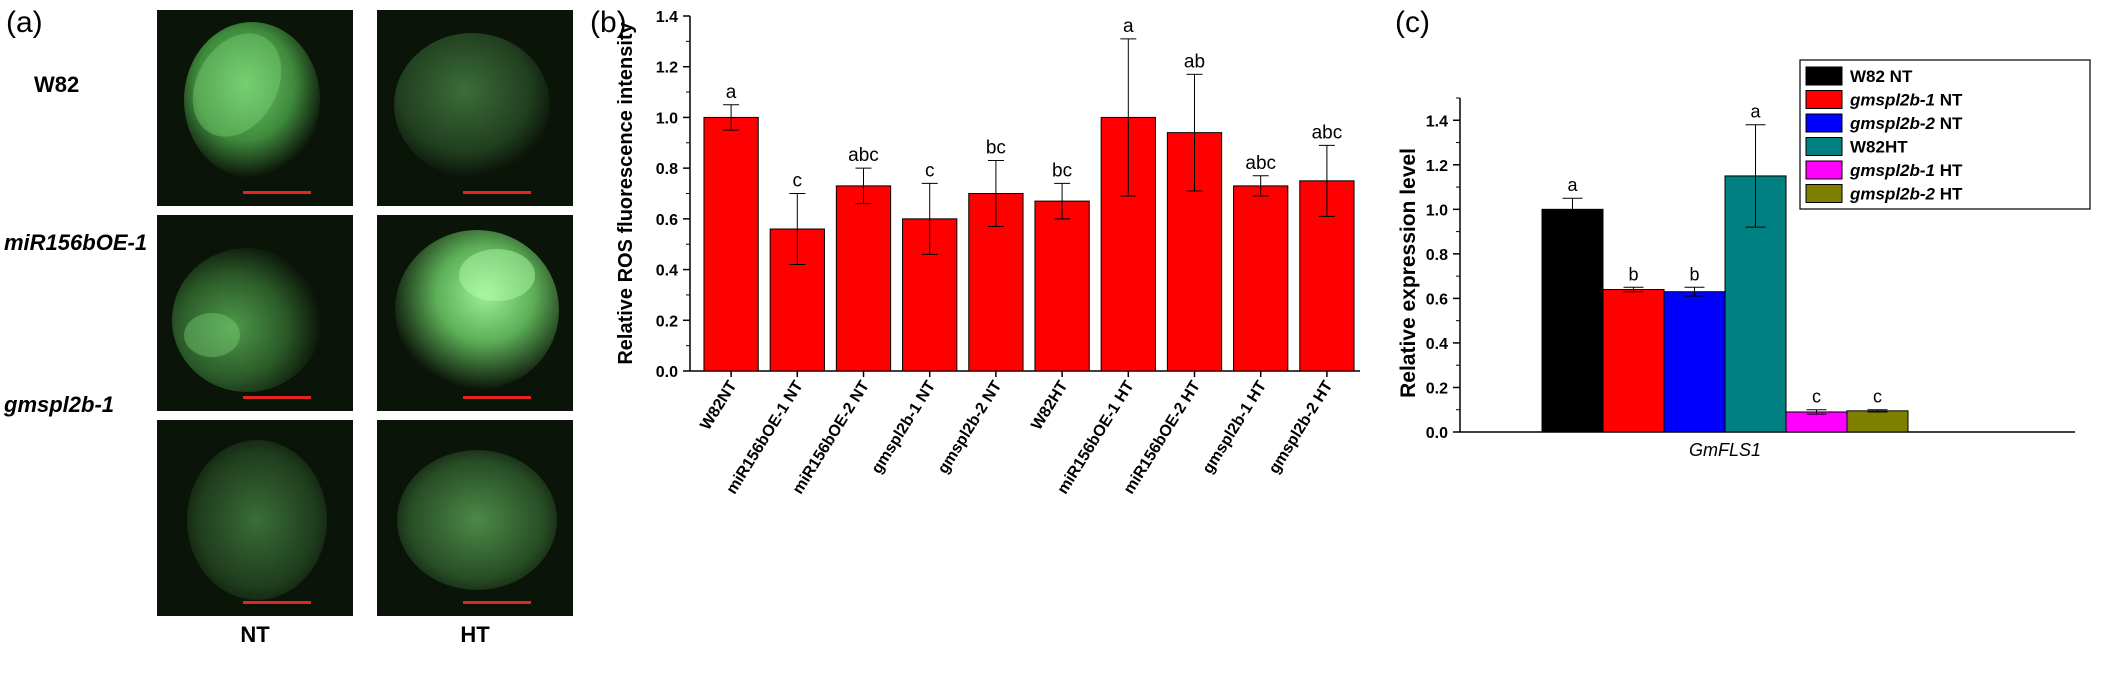 The width and height of the screenshot is (2128, 684). What do you see at coordinates (255, 634) in the screenshot?
I see `col-label-nt: NT` at bounding box center [255, 634].